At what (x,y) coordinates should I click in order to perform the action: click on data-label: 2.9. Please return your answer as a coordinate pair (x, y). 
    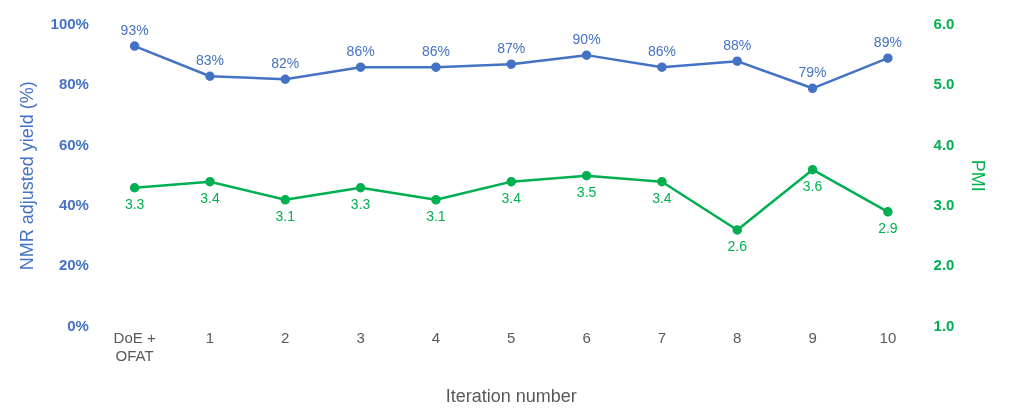
    Looking at the image, I should click on (888, 227).